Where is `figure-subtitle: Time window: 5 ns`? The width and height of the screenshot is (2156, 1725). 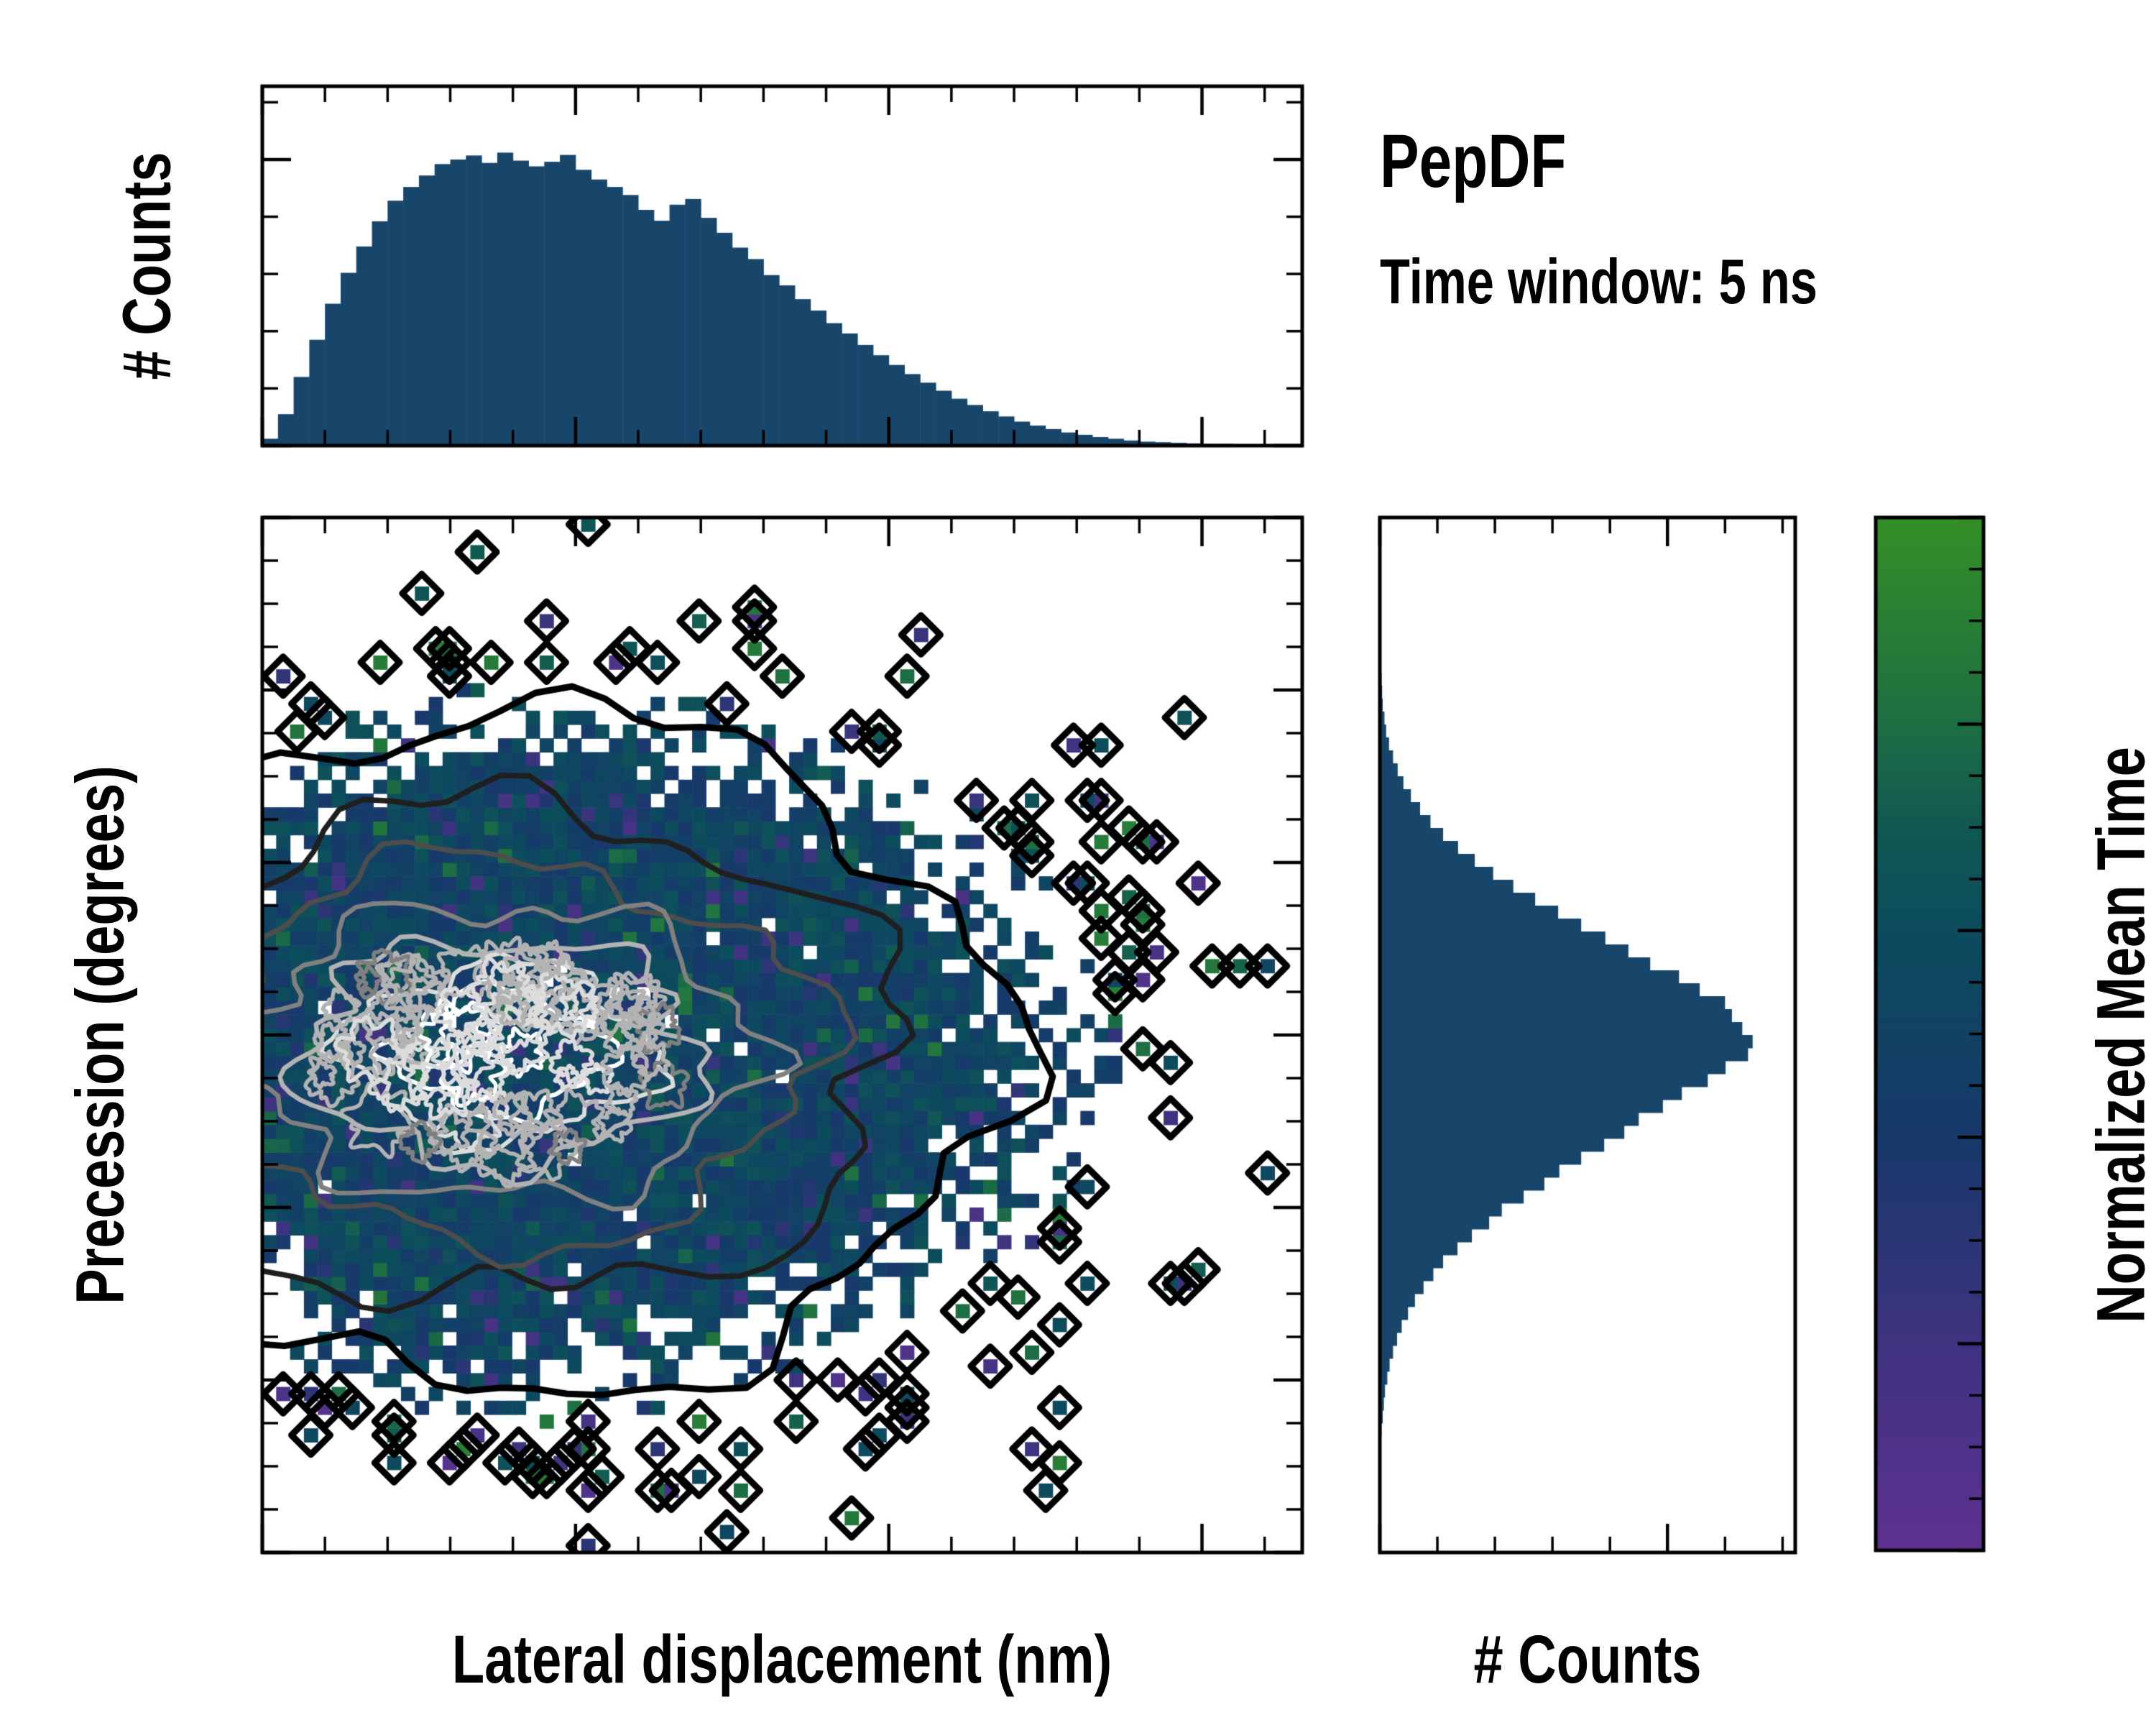
figure-subtitle: Time window: 5 ns is located at coordinates (1599, 281).